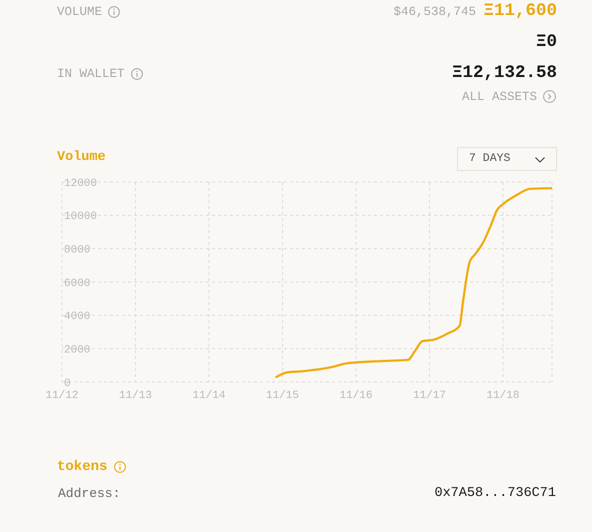 This screenshot has height=532, width=592. I want to click on x-tick-label: 11/15, so click(283, 396).